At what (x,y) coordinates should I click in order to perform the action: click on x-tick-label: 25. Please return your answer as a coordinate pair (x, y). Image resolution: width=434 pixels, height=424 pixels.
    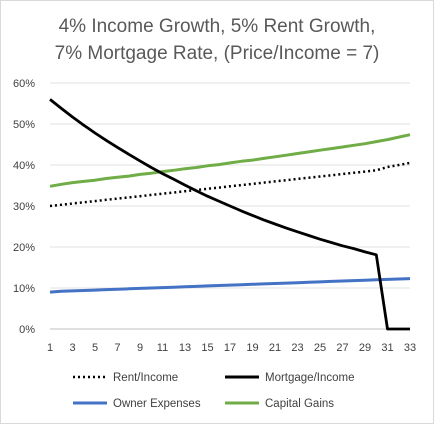
    Looking at the image, I should click on (320, 348).